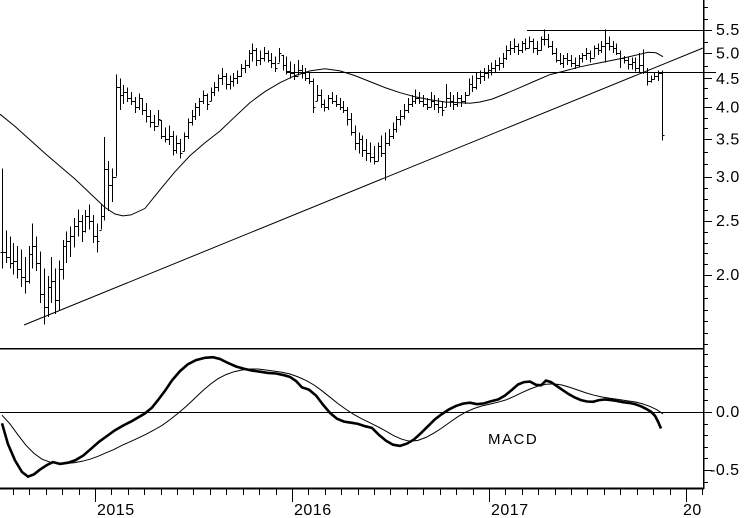 This screenshot has height=518, width=752. What do you see at coordinates (510, 510) in the screenshot?
I see `year-label: 2017` at bounding box center [510, 510].